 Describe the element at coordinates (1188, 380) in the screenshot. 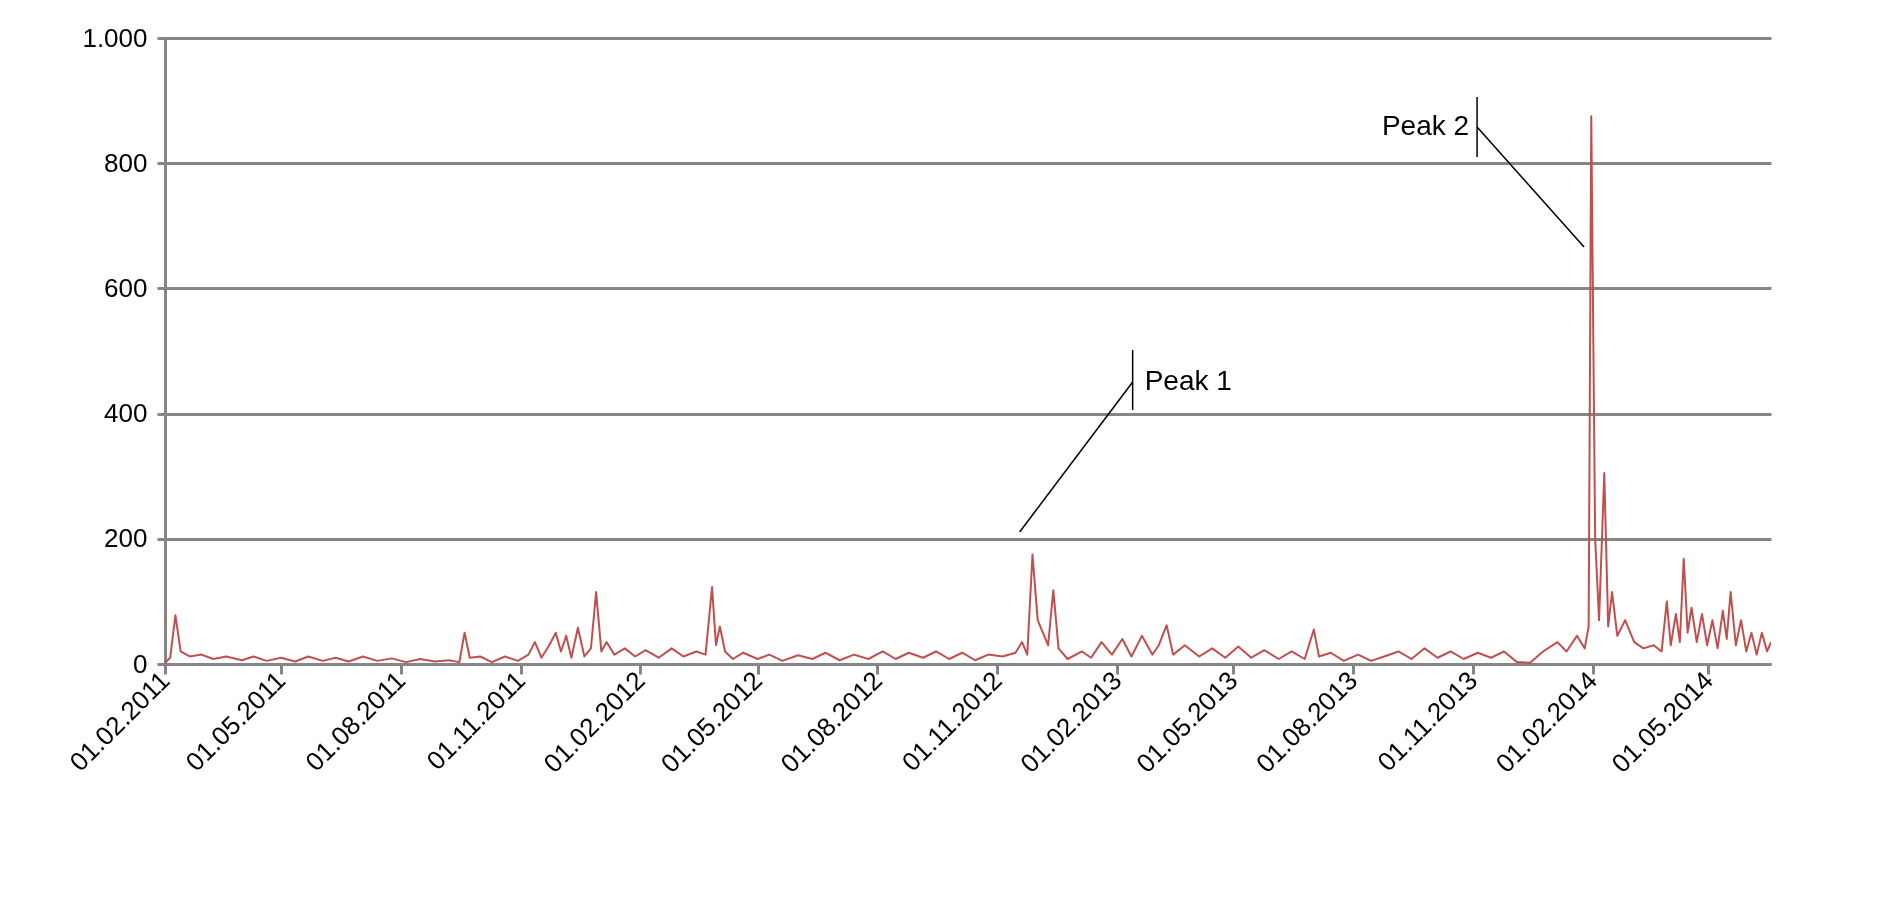

I see `annotation: Peak 1` at that location.